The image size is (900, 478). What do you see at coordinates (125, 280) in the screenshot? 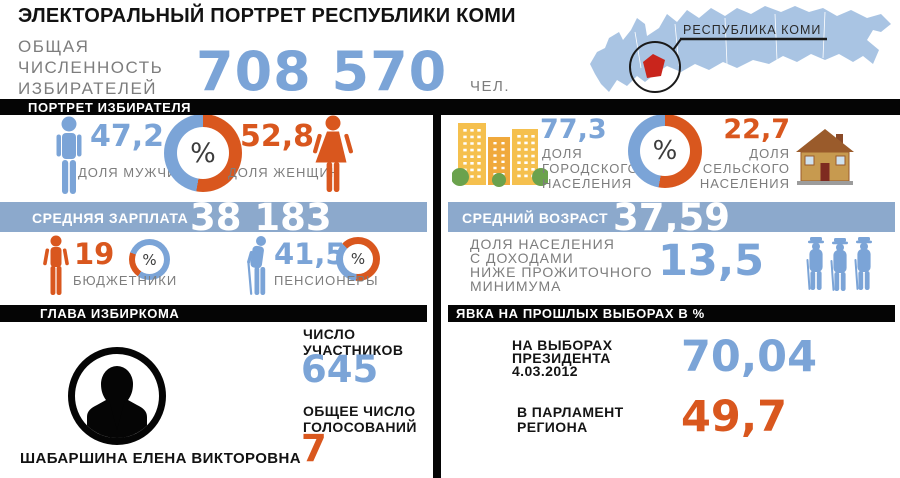
I see `budget-workers-label: БЮДЖЕТНИКИ` at bounding box center [125, 280].